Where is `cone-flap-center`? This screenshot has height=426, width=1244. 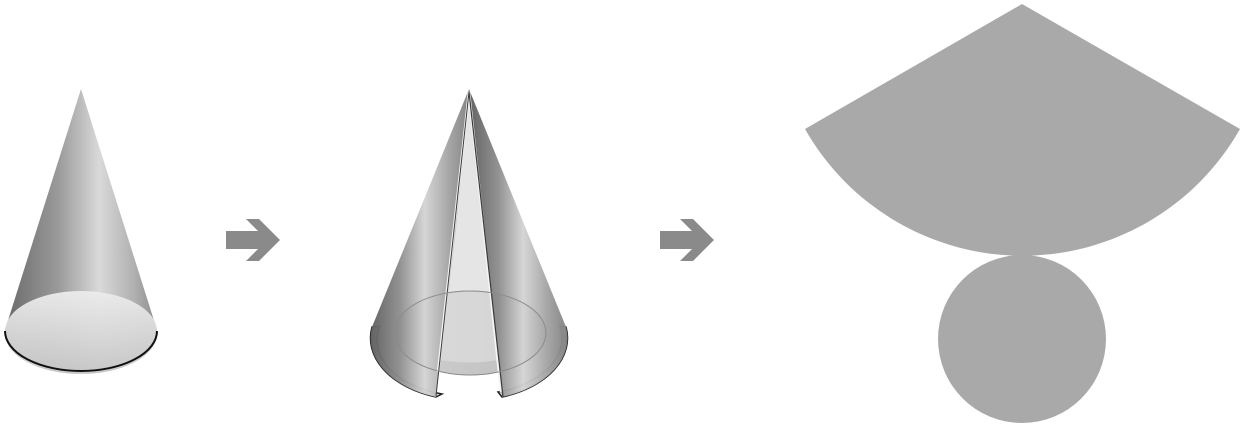
cone-flap-center is located at coordinates (469, 226).